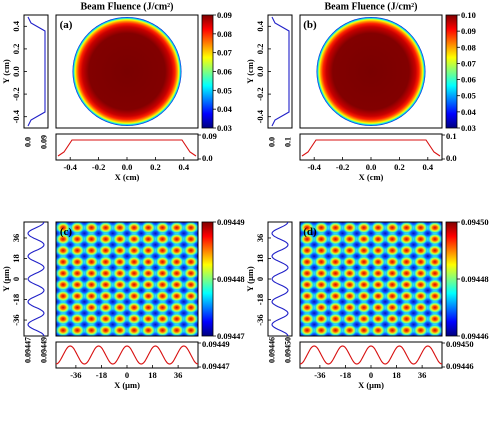 The height and width of the screenshot is (422, 500). Describe the element at coordinates (310, 232) in the screenshot. I see `panel-label: (d)` at that location.